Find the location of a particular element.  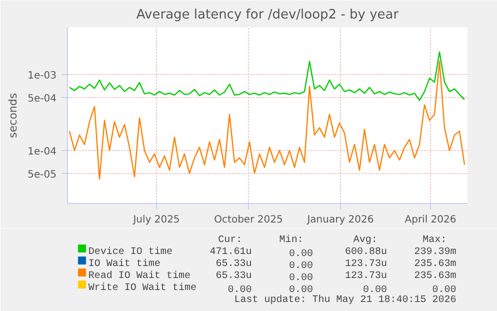

line-series is located at coordinates (267, 76).